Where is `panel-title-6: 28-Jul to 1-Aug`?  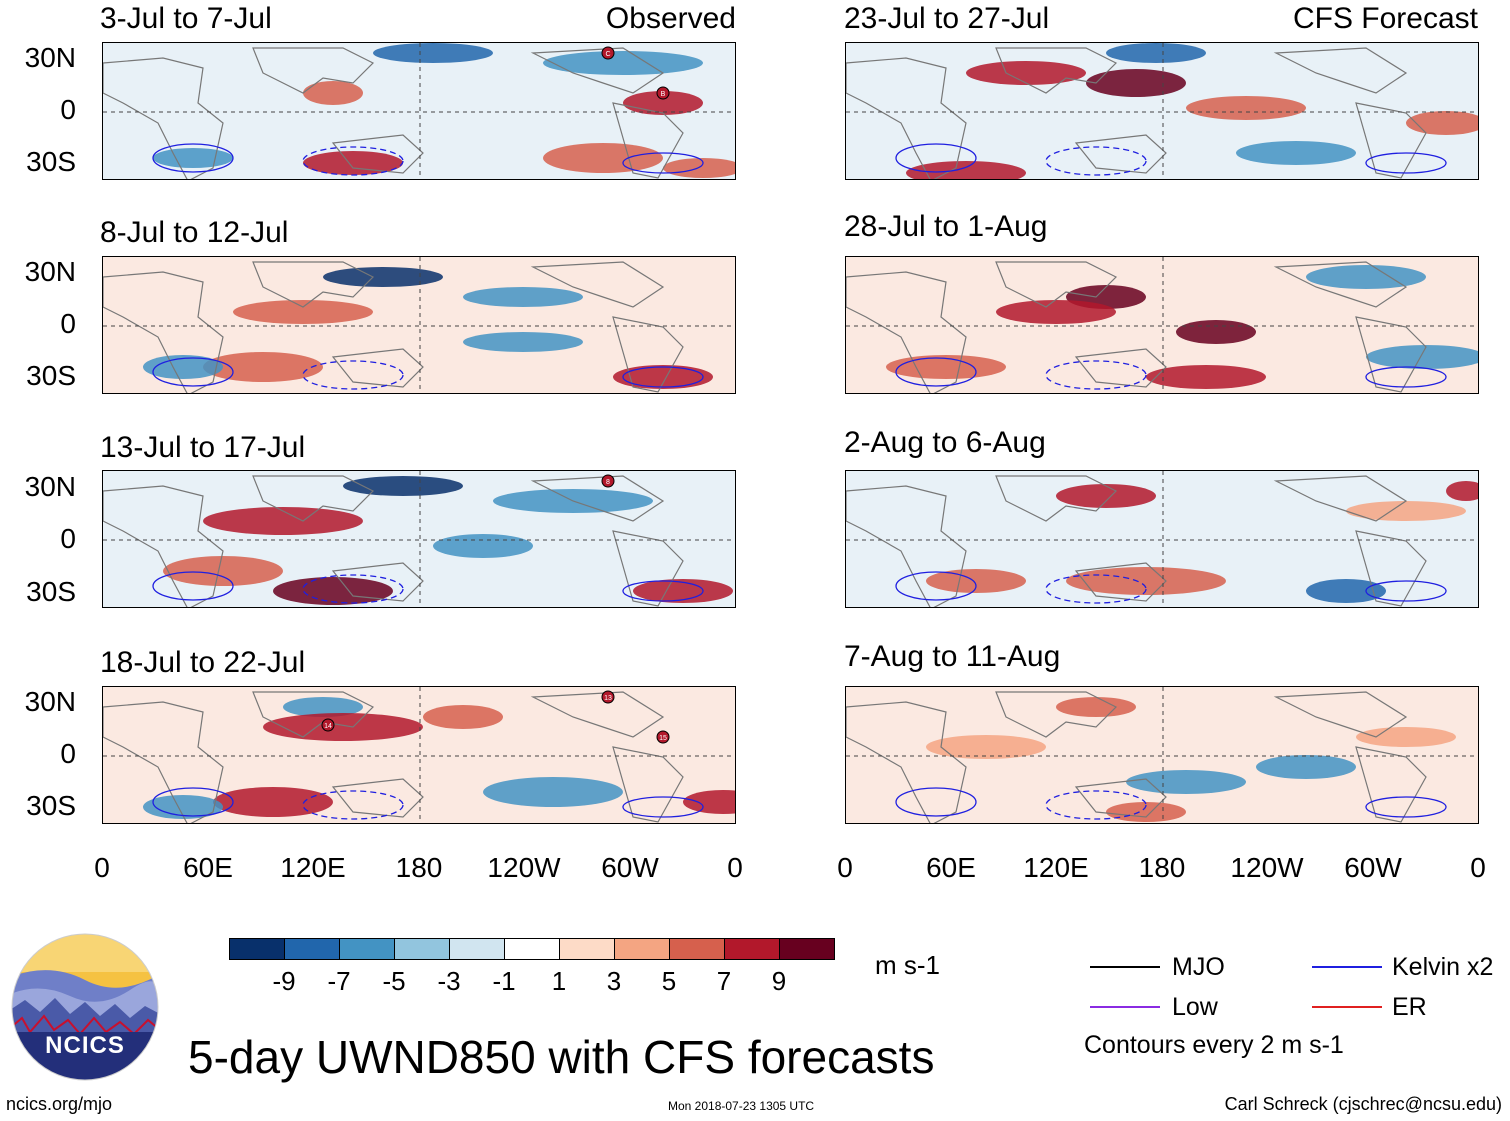 panel-title-6: 28-Jul to 1-Aug is located at coordinates (946, 226).